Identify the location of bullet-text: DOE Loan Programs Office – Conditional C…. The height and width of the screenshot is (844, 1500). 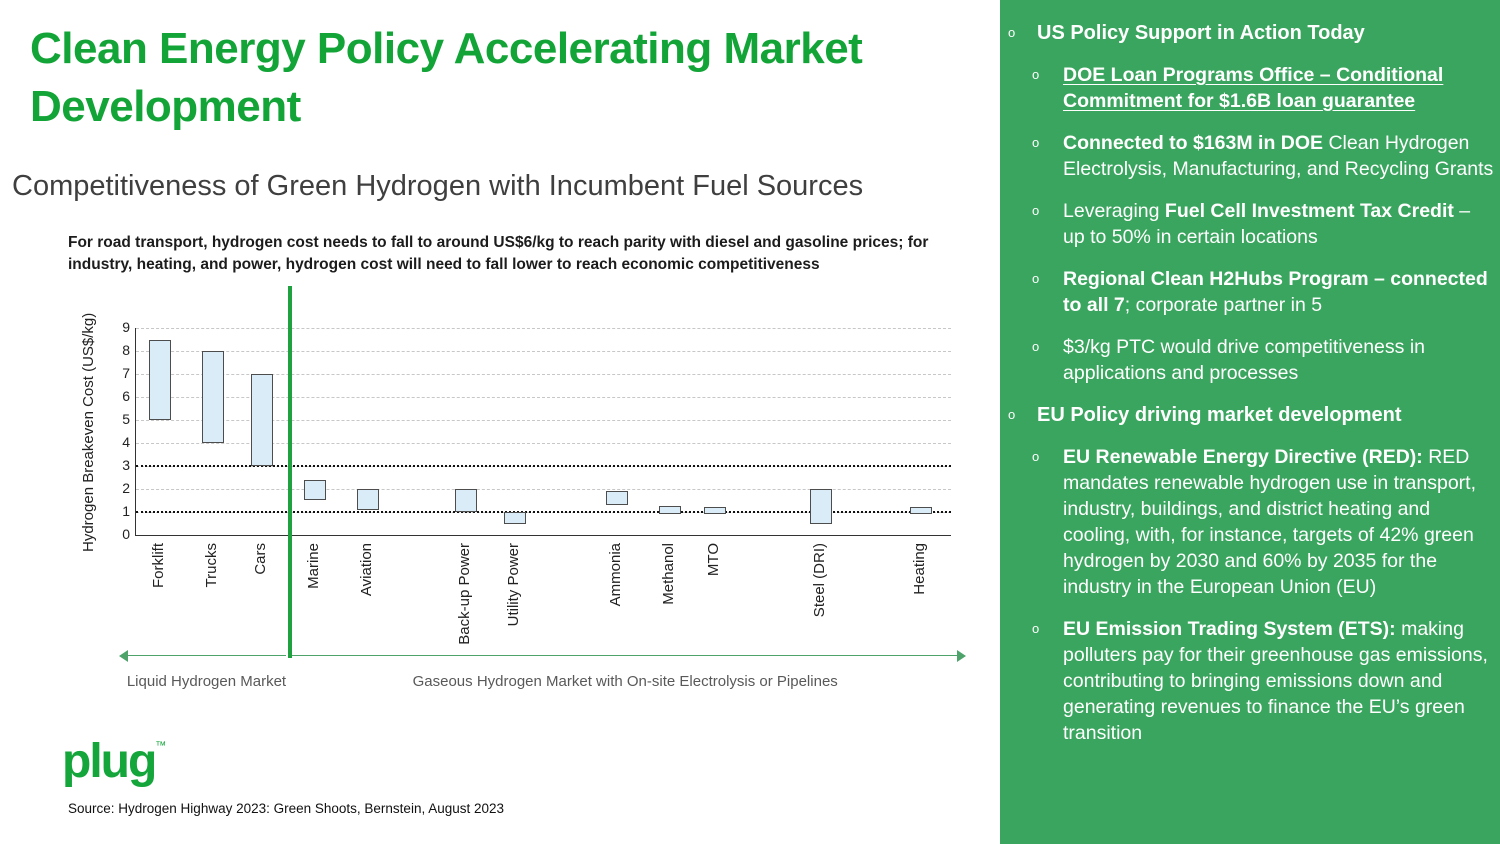
(1278, 88).